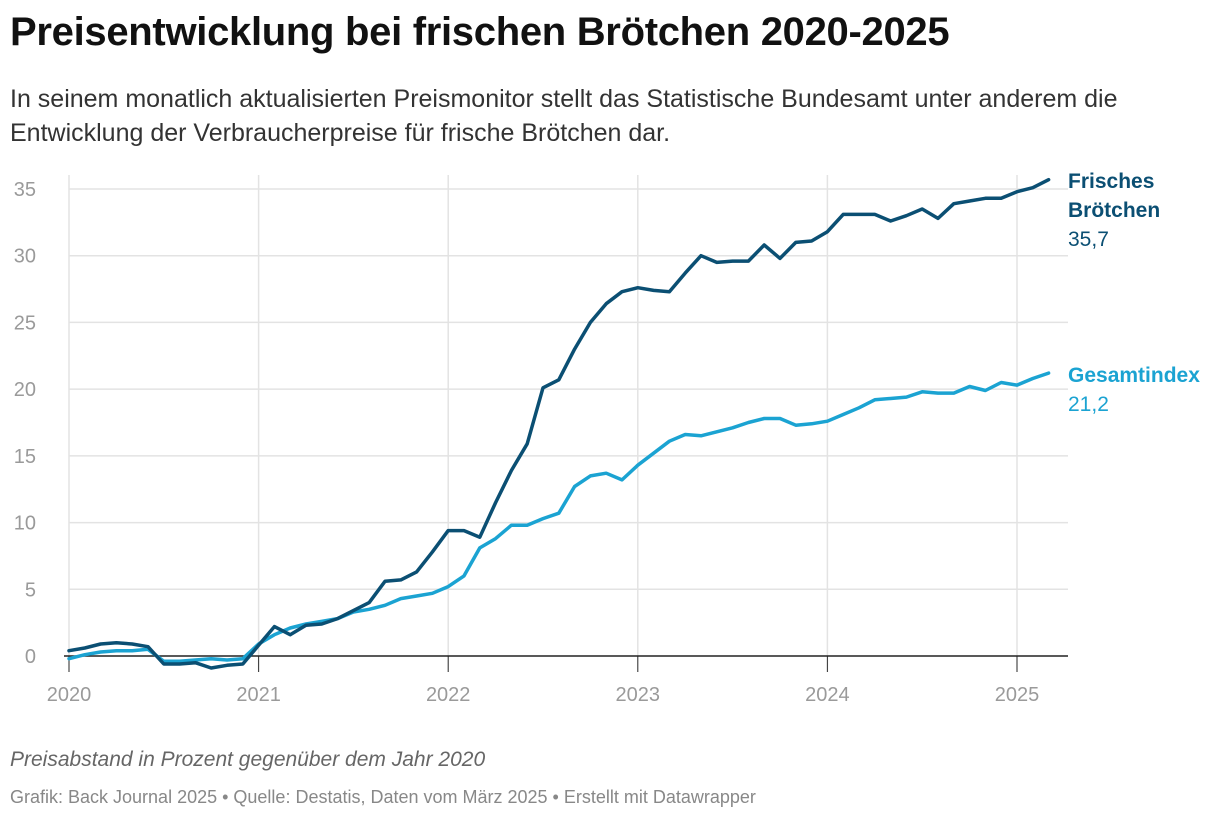 The width and height of the screenshot is (1220, 824). I want to click on x-tick-label: 2024, so click(827, 695).